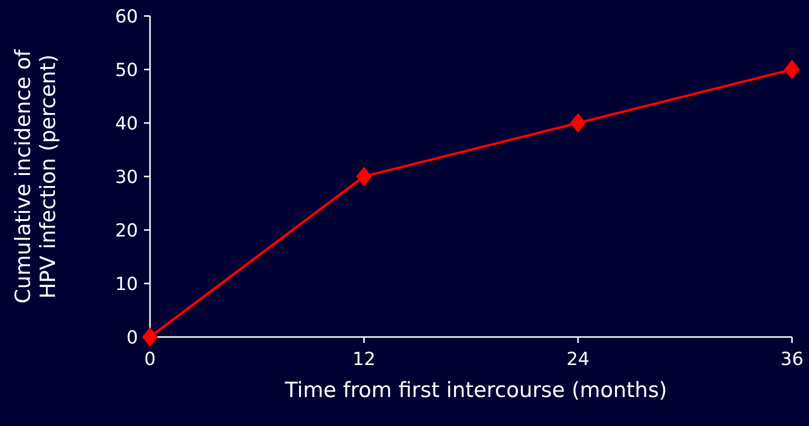 The width and height of the screenshot is (809, 426). What do you see at coordinates (364, 359) in the screenshot?
I see `x-tick-label: 12` at bounding box center [364, 359].